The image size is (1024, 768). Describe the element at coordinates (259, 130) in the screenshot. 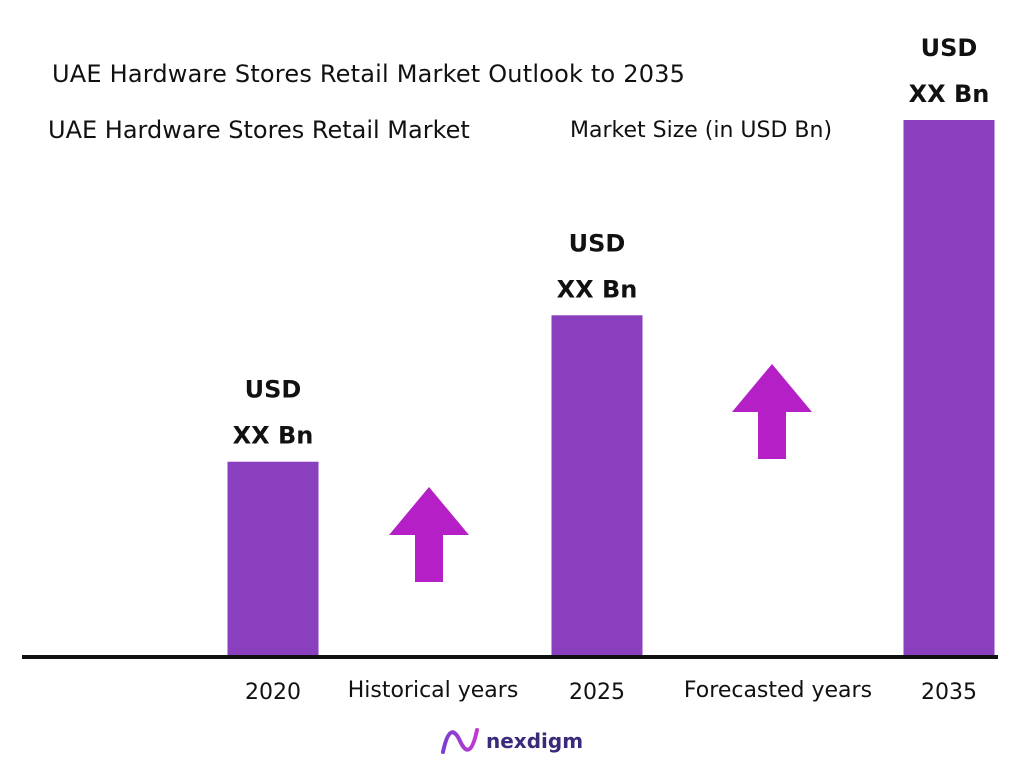

I see `chart-subtitle: UAE Hardware Stores Retail Market` at that location.